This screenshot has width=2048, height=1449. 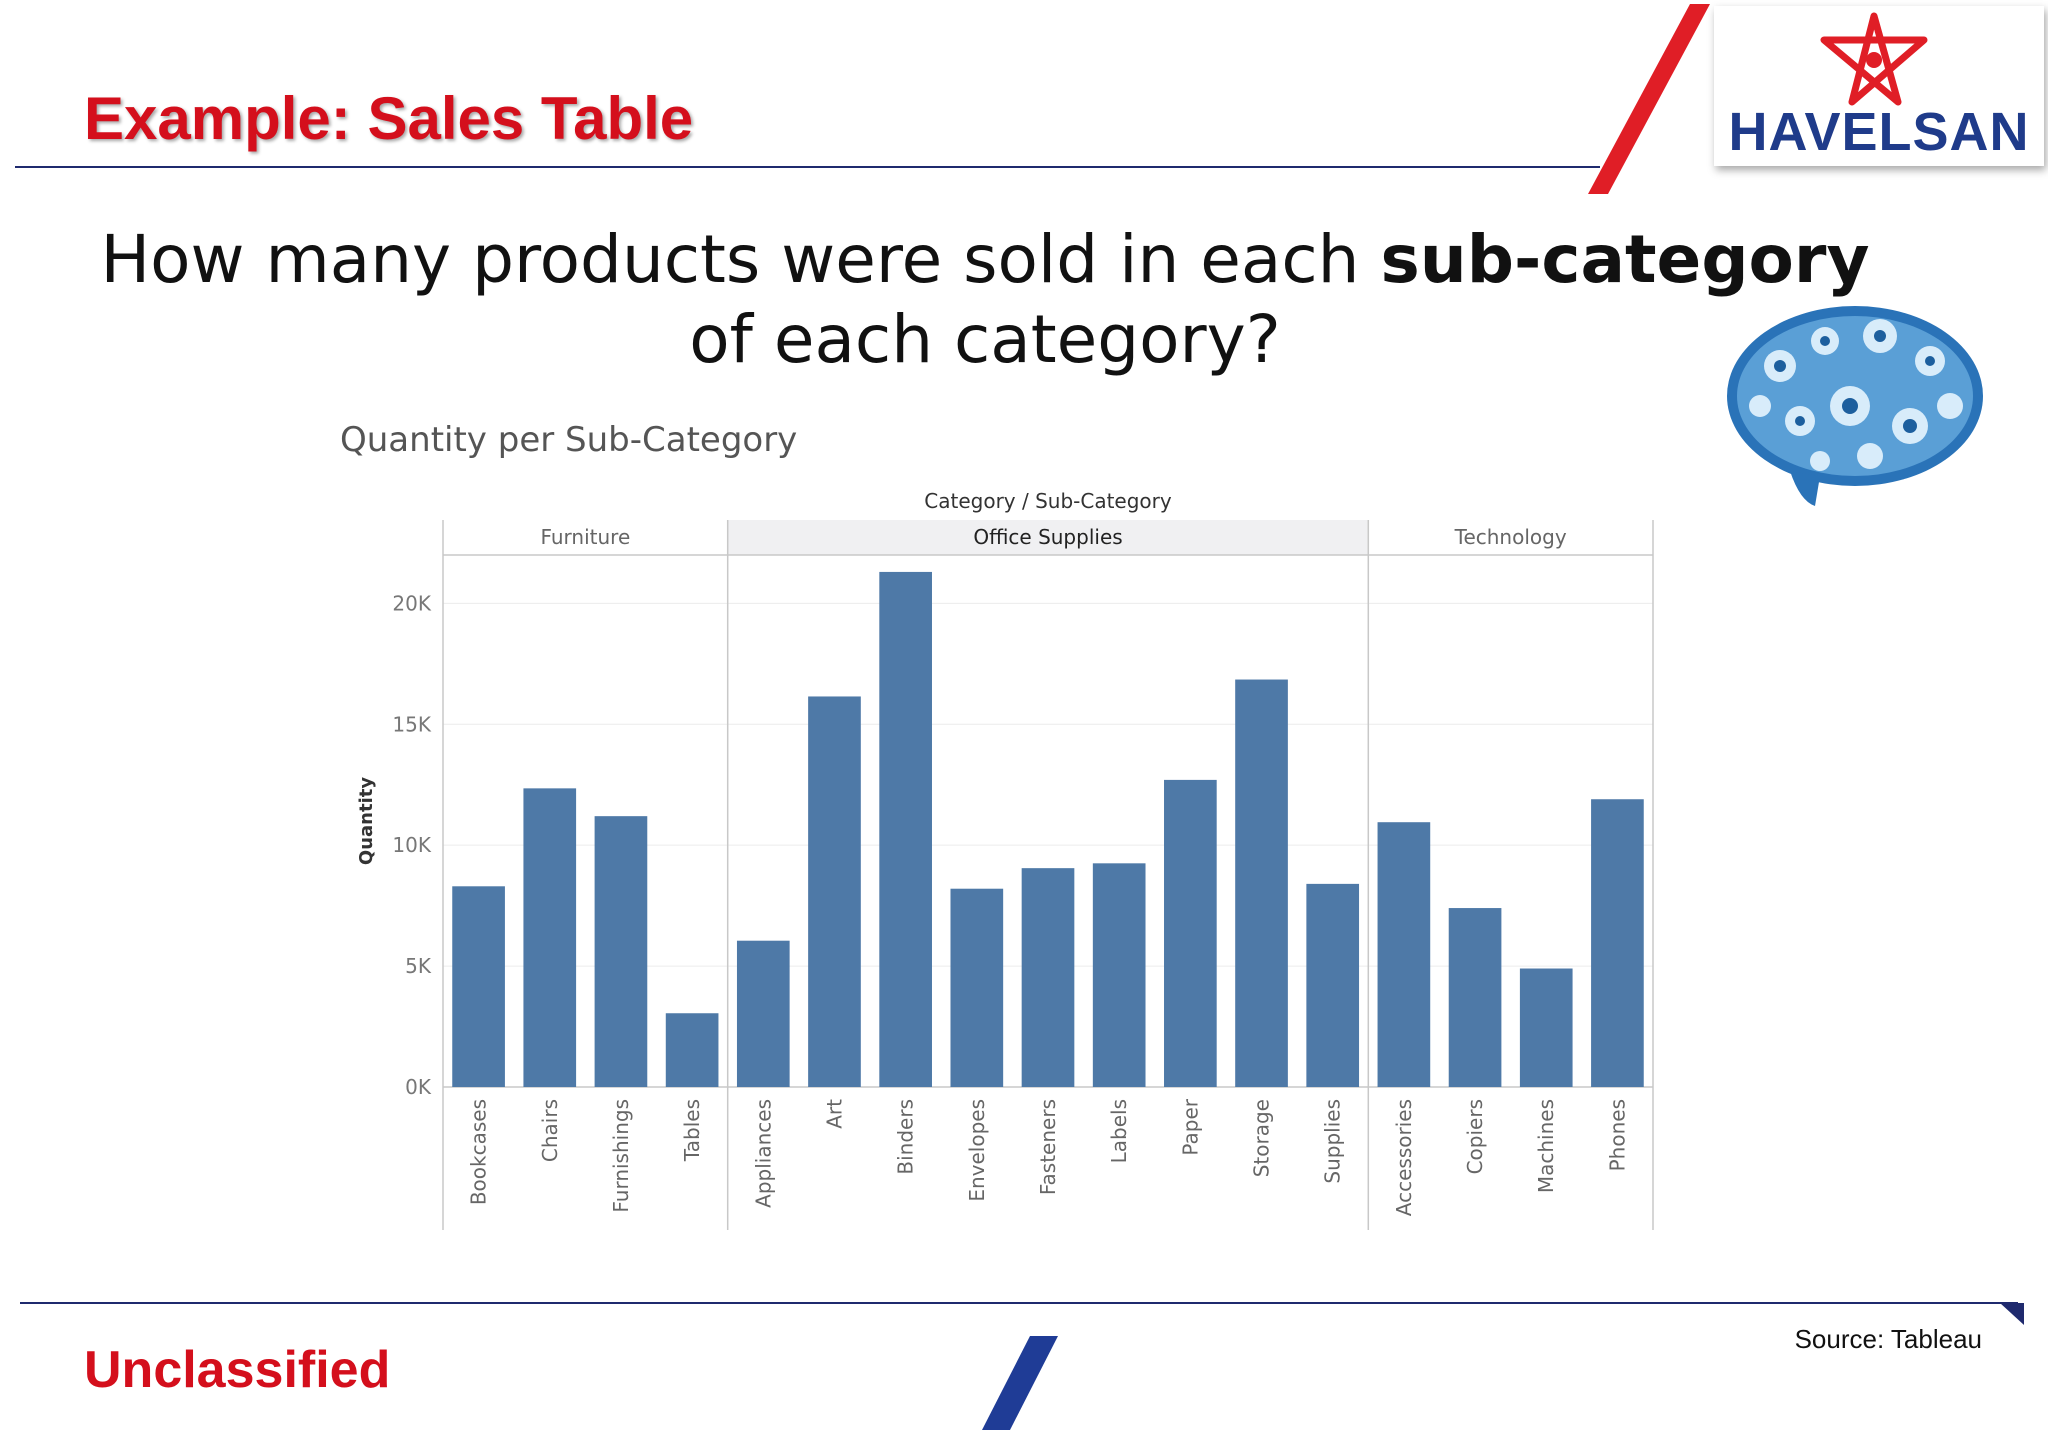 What do you see at coordinates (411, 603) in the screenshot?
I see `y-tick-label: 20K` at bounding box center [411, 603].